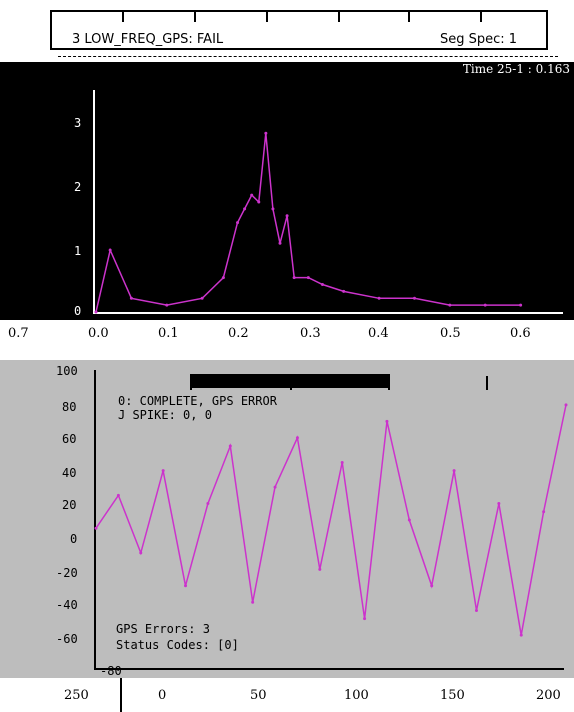 The image size is (574, 712). I want to click on spectrum-y-tick: 2, so click(78, 187).